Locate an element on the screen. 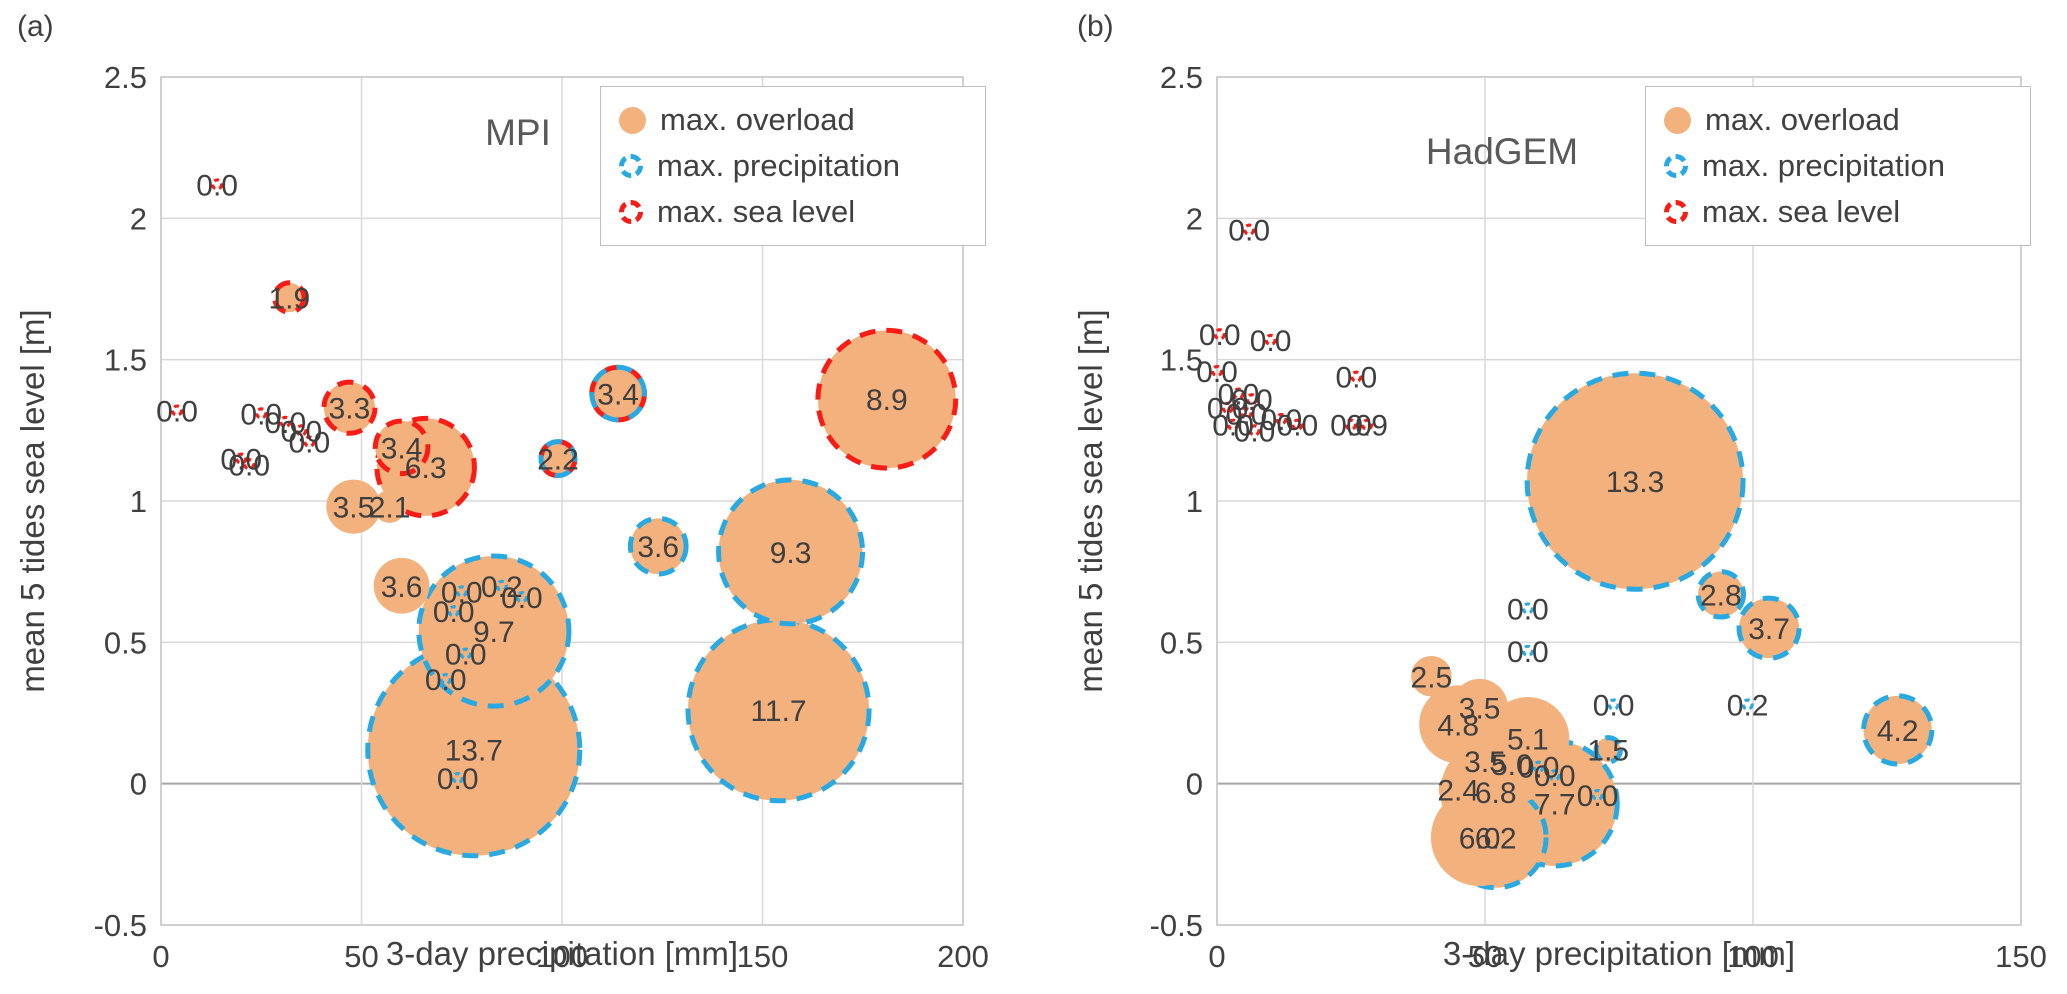  bubble-value-label: 1.5 is located at coordinates (1608, 751).